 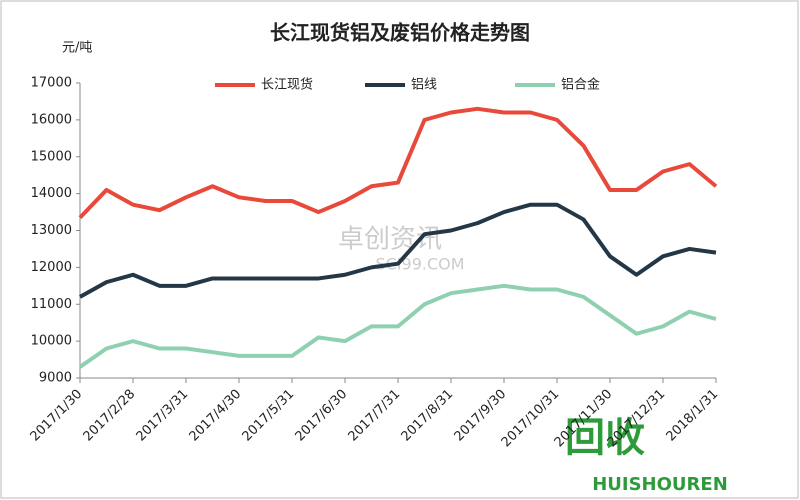 What do you see at coordinates (77, 48) in the screenshot?
I see `y-axis-label: 元/吨` at bounding box center [77, 48].